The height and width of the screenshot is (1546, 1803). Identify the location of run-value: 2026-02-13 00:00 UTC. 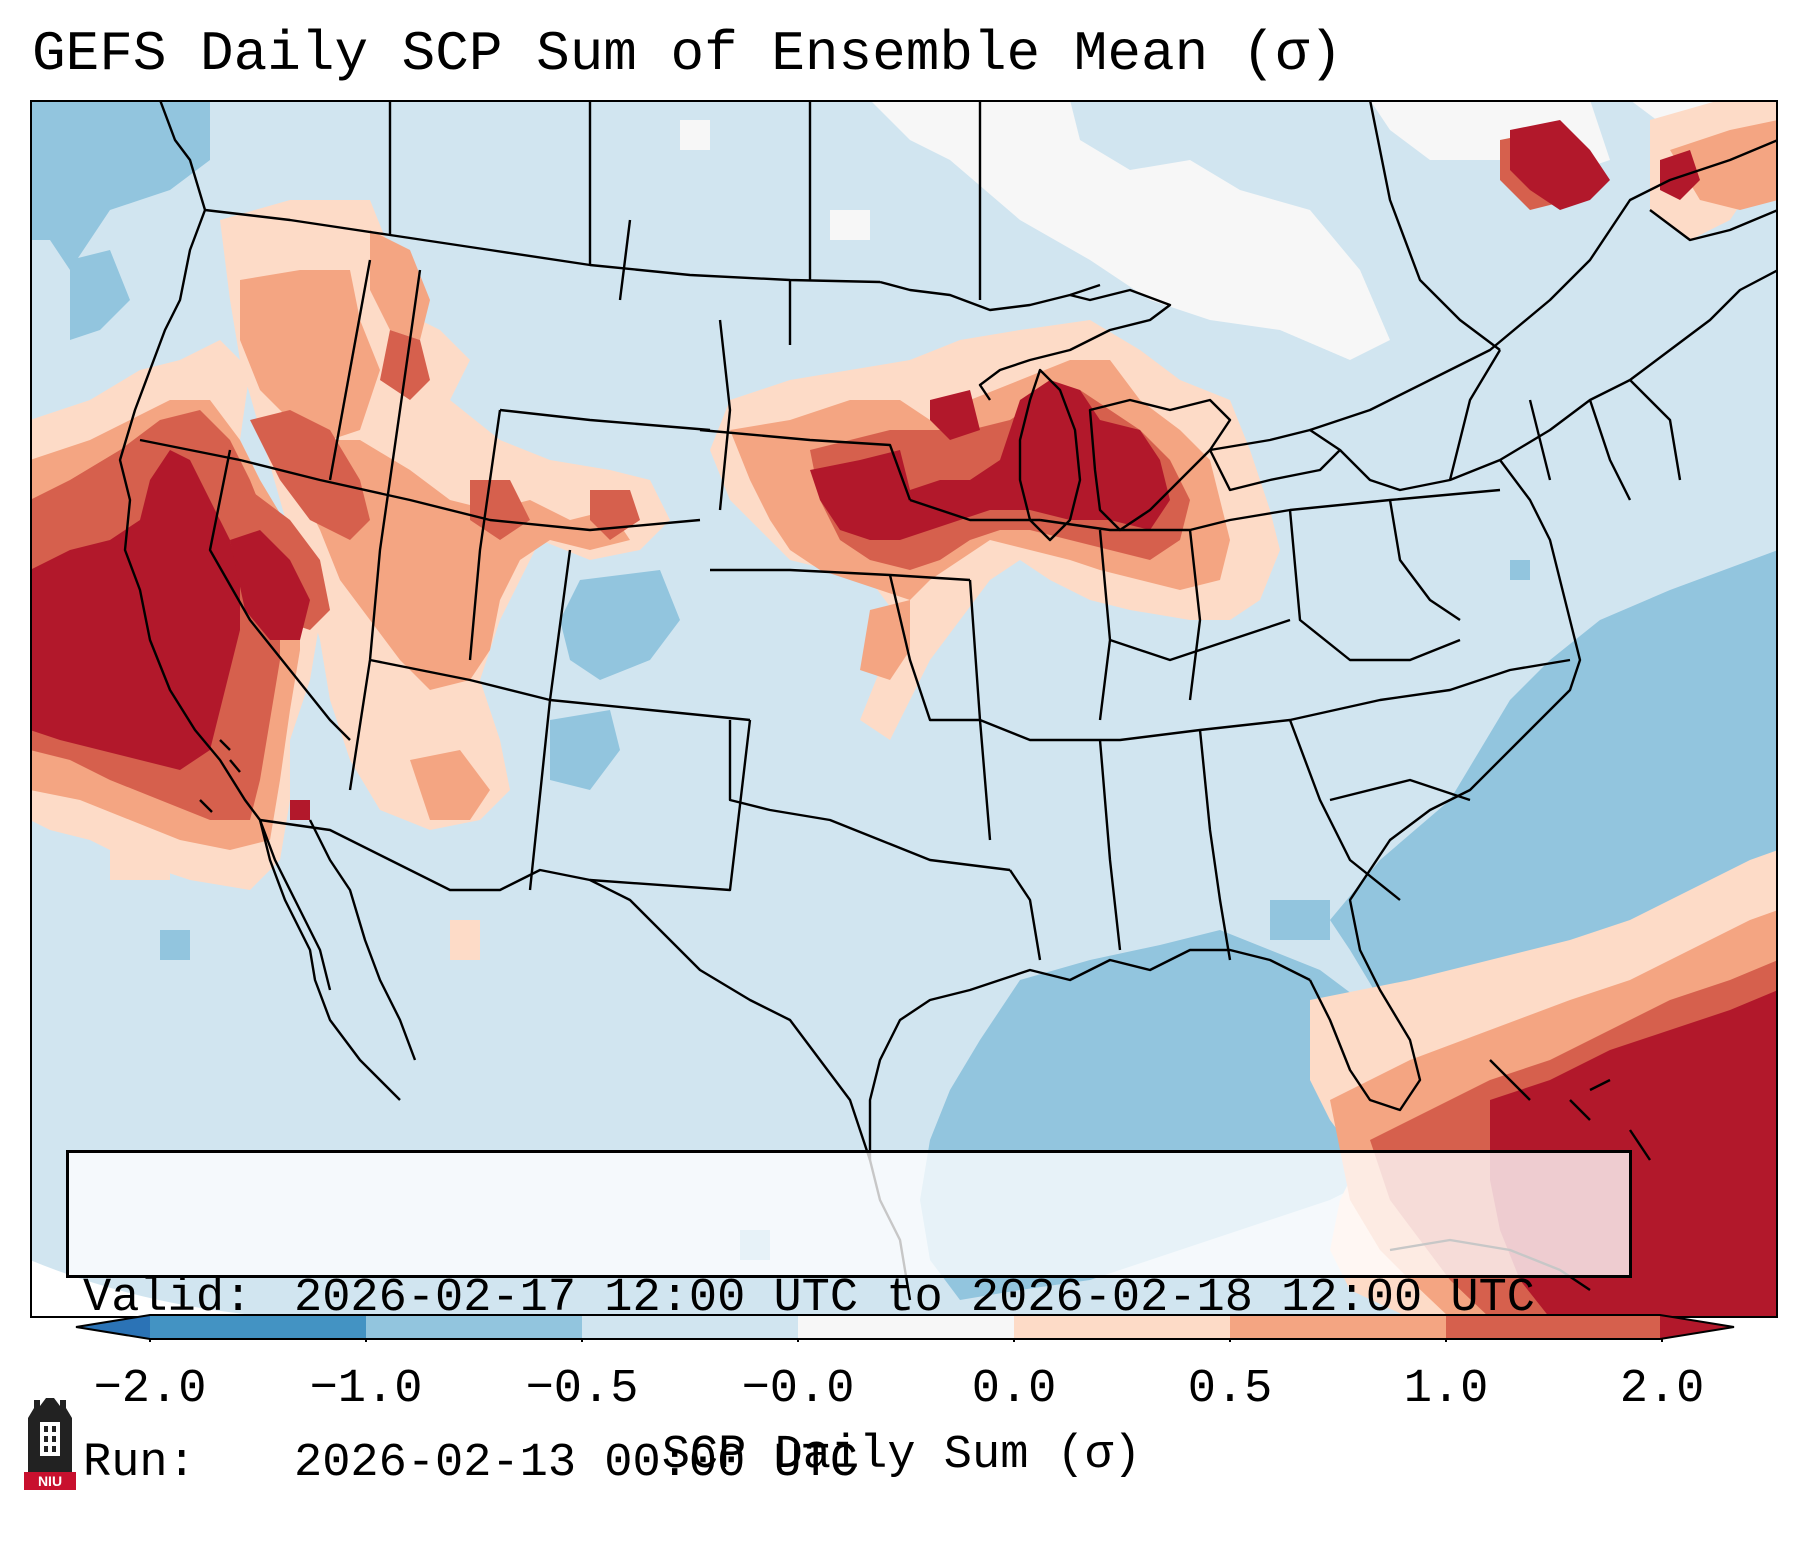
(576, 1463).